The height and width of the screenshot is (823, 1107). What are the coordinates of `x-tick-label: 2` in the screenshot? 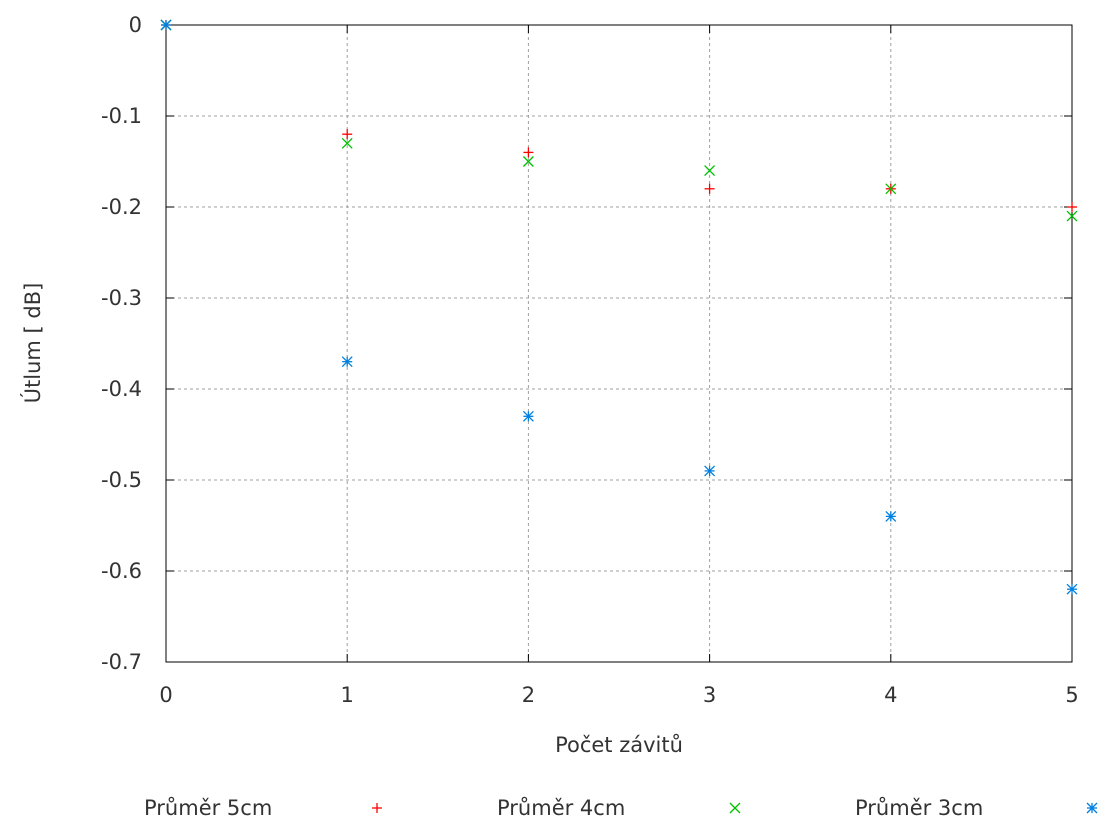 It's located at (528, 695).